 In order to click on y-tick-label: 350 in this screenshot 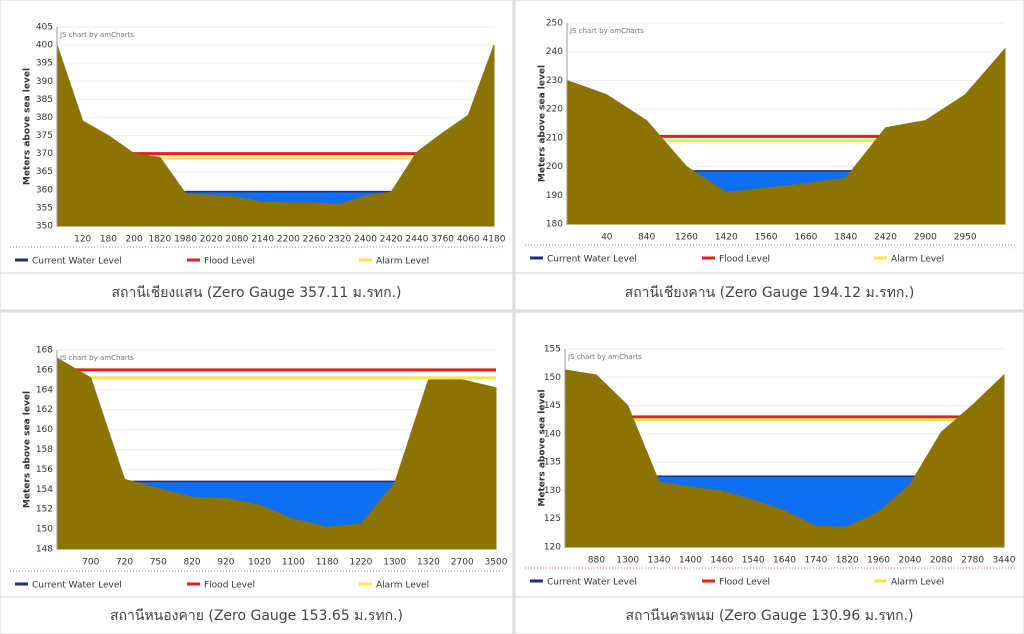, I will do `click(44, 227)`.